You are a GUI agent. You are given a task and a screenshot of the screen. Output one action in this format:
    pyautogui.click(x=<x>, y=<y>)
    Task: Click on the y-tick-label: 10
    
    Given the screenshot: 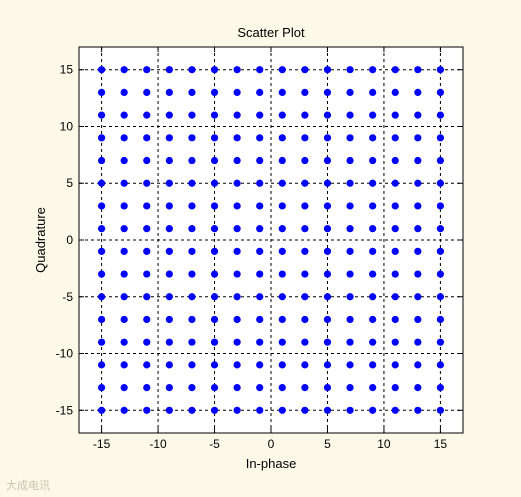 What is the action you would take?
    pyautogui.click(x=67, y=126)
    